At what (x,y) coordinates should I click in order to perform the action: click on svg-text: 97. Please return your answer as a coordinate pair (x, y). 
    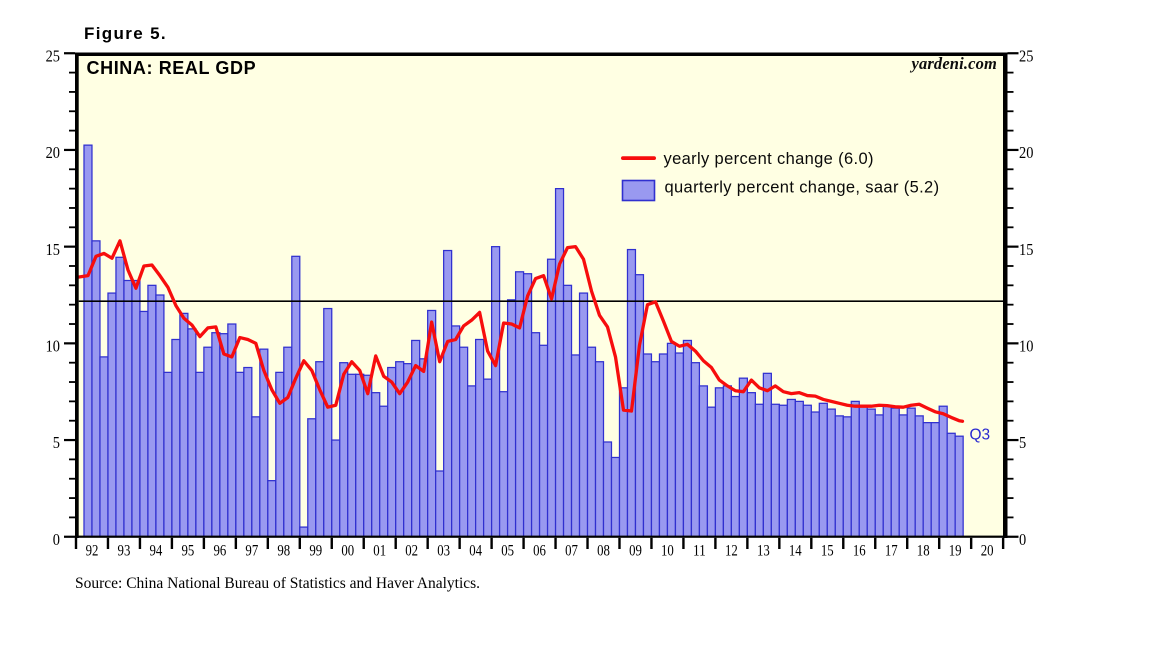
    Looking at the image, I should click on (251, 550).